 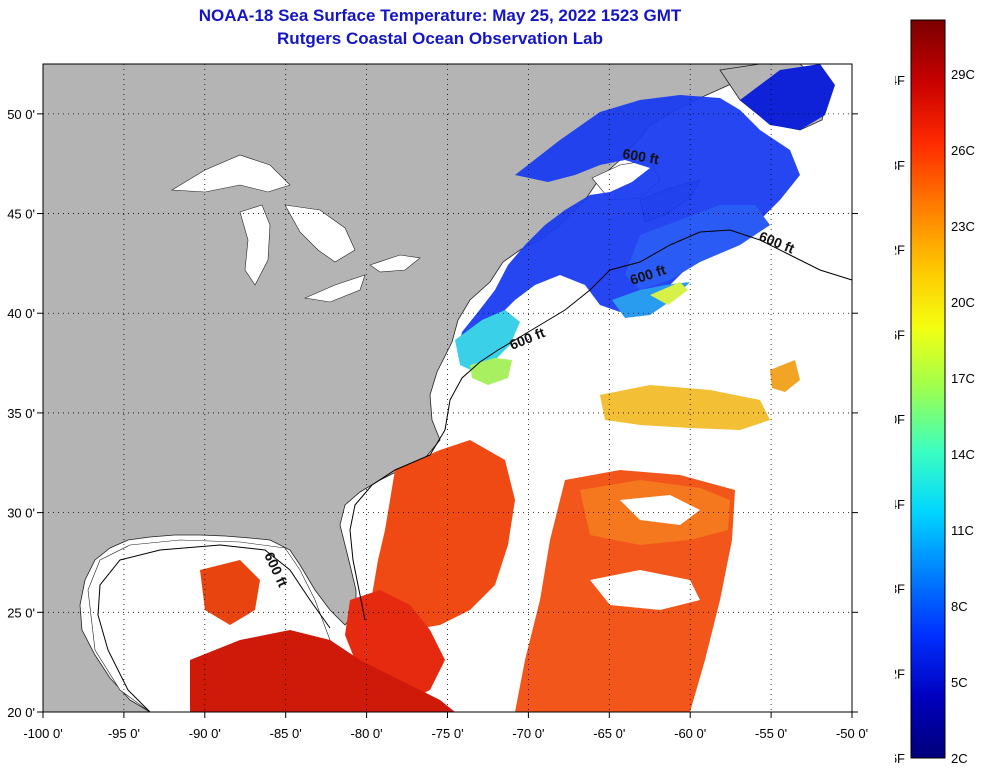 What do you see at coordinates (322, 671) in the screenshot?
I see `sst-region-caribbean` at bounding box center [322, 671].